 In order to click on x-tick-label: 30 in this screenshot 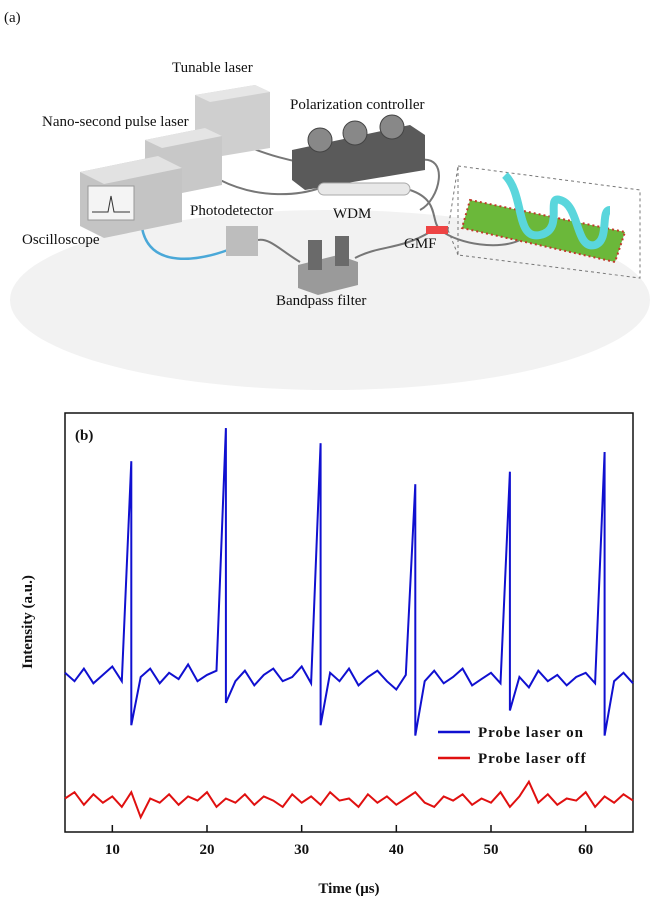, I will do `click(301, 850)`.